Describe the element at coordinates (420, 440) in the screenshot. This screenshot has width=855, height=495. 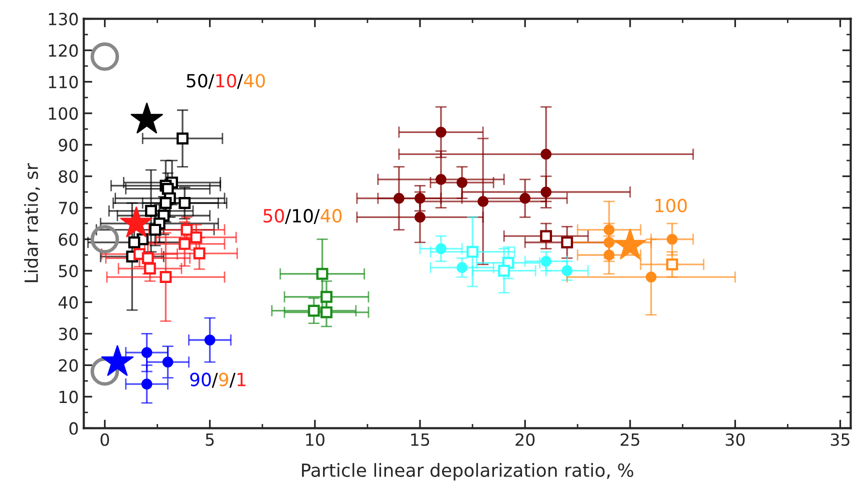
I see `x-tick-label: 15` at that location.